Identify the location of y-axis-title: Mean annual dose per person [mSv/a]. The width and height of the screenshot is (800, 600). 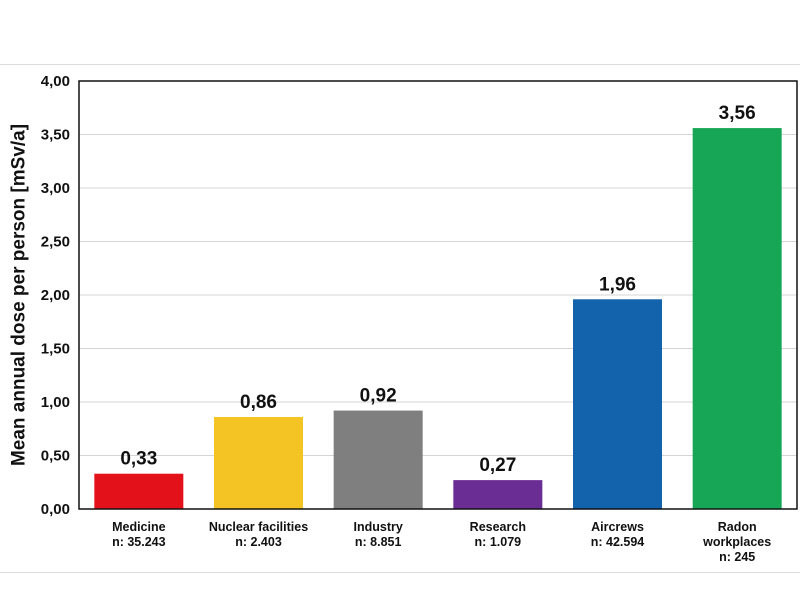
(19, 295).